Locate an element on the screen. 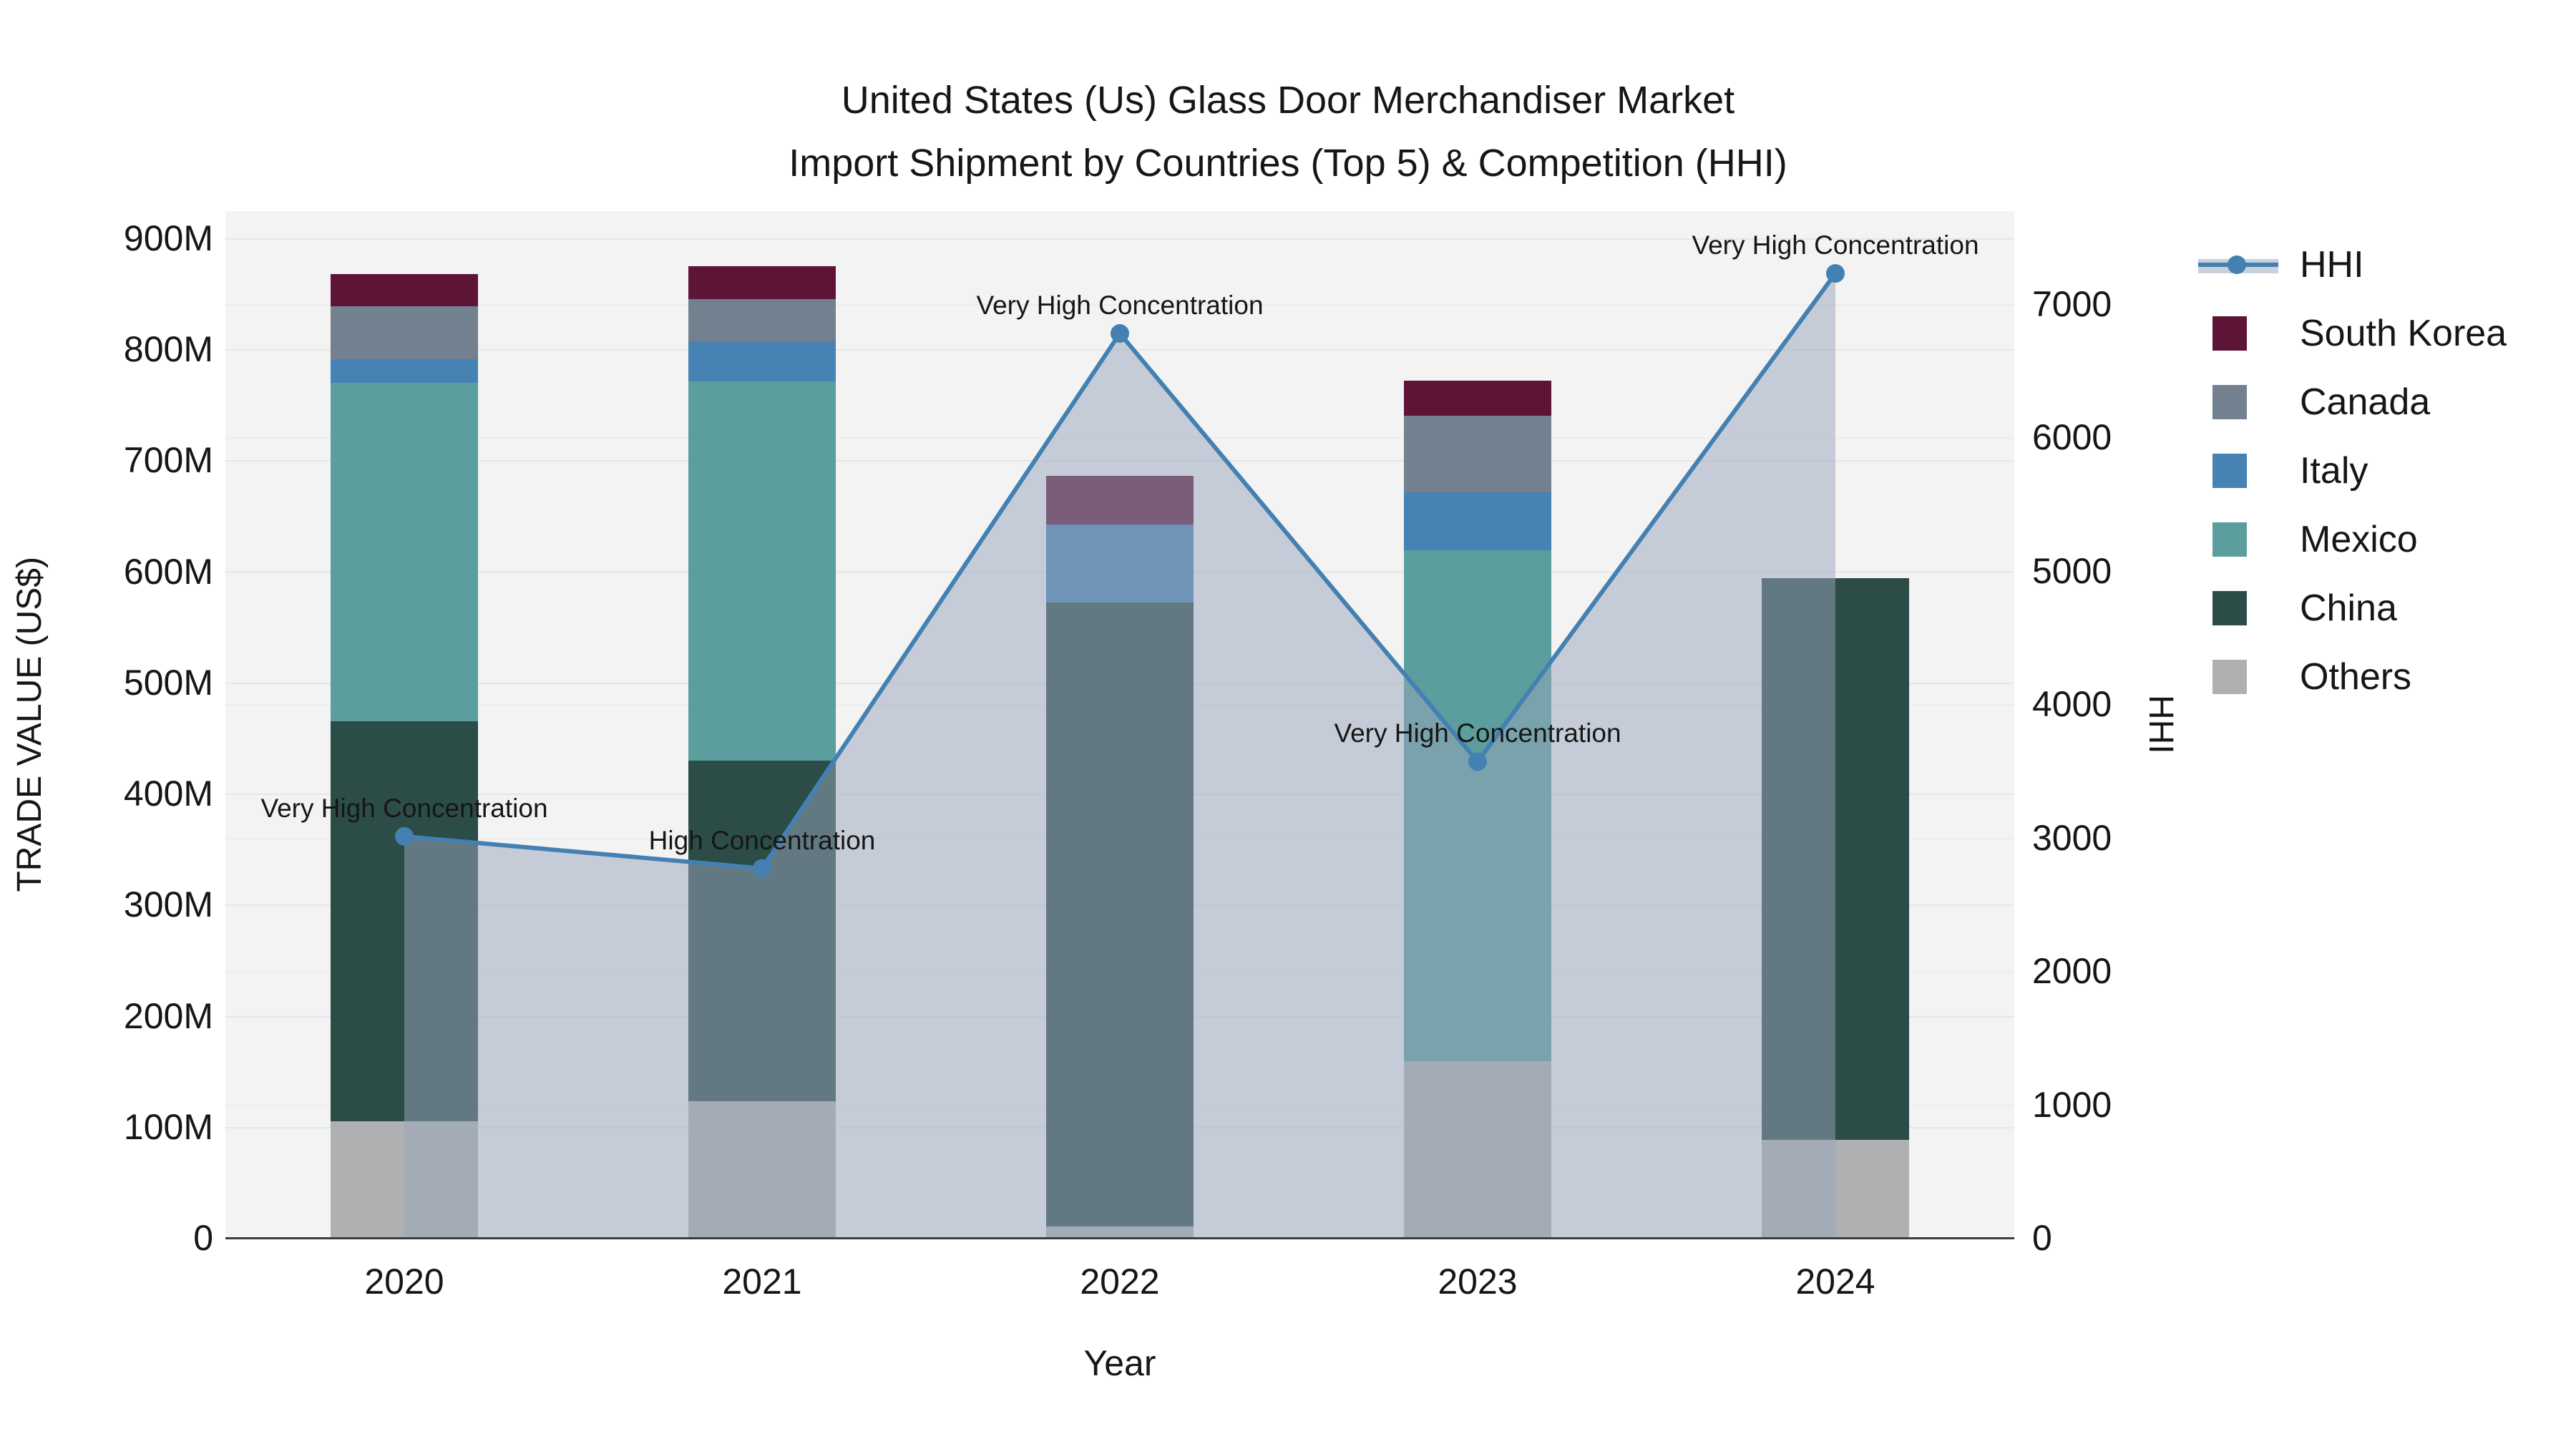 This screenshot has height=1449, width=2576. legend-item-south-korea: South Korea is located at coordinates (2352, 333).